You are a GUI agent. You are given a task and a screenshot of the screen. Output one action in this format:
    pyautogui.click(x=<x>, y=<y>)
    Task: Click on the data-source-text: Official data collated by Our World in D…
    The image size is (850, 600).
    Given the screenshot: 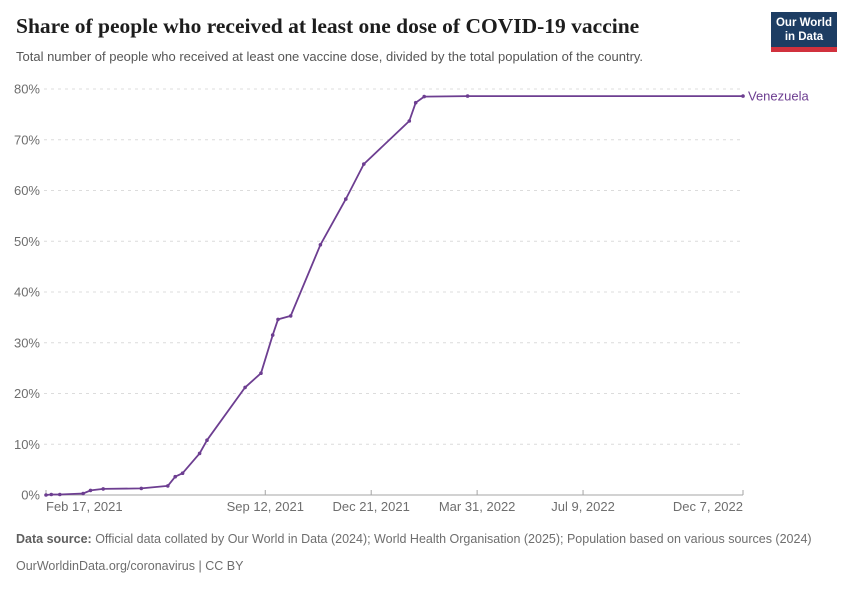 What is the action you would take?
    pyautogui.click(x=451, y=539)
    